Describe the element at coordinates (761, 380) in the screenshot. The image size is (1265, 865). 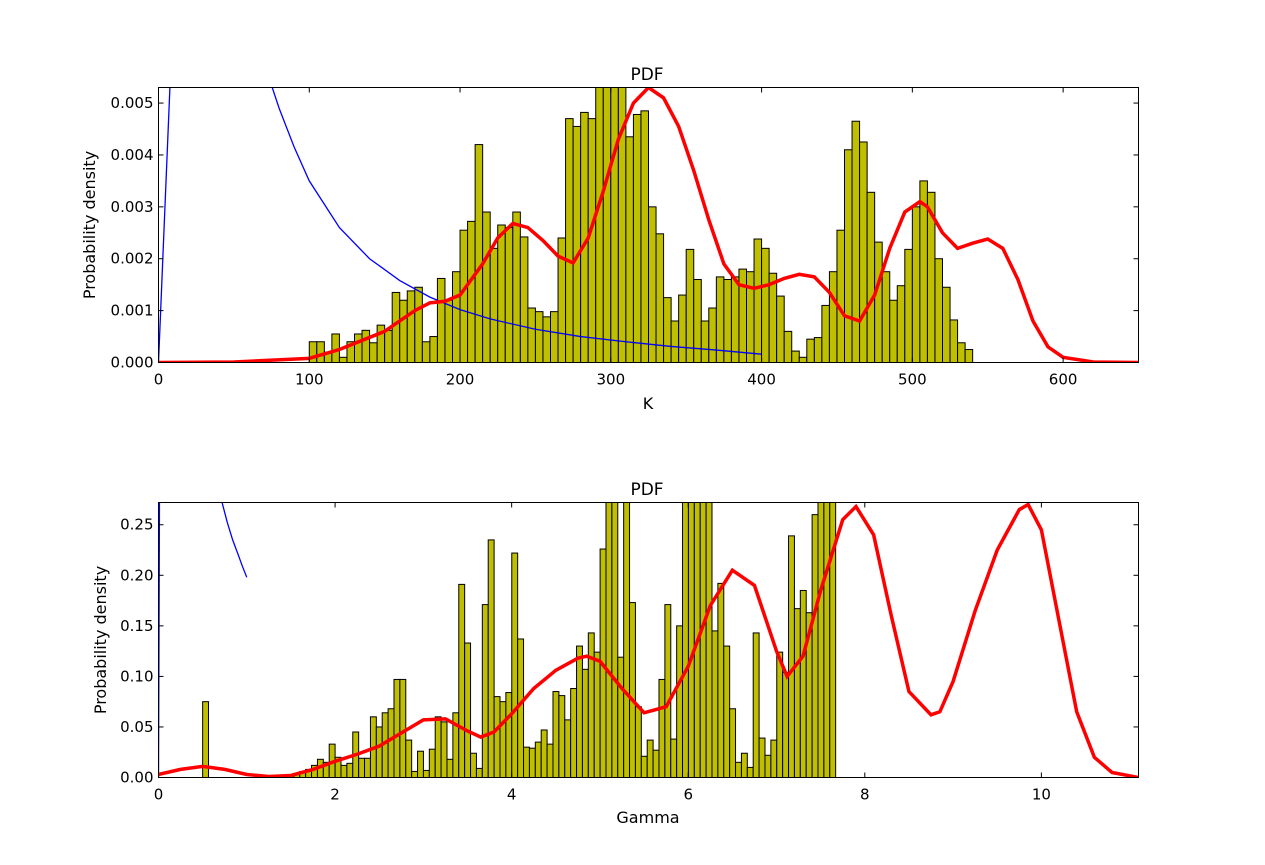
I see `k-x-tick-label: 400` at that location.